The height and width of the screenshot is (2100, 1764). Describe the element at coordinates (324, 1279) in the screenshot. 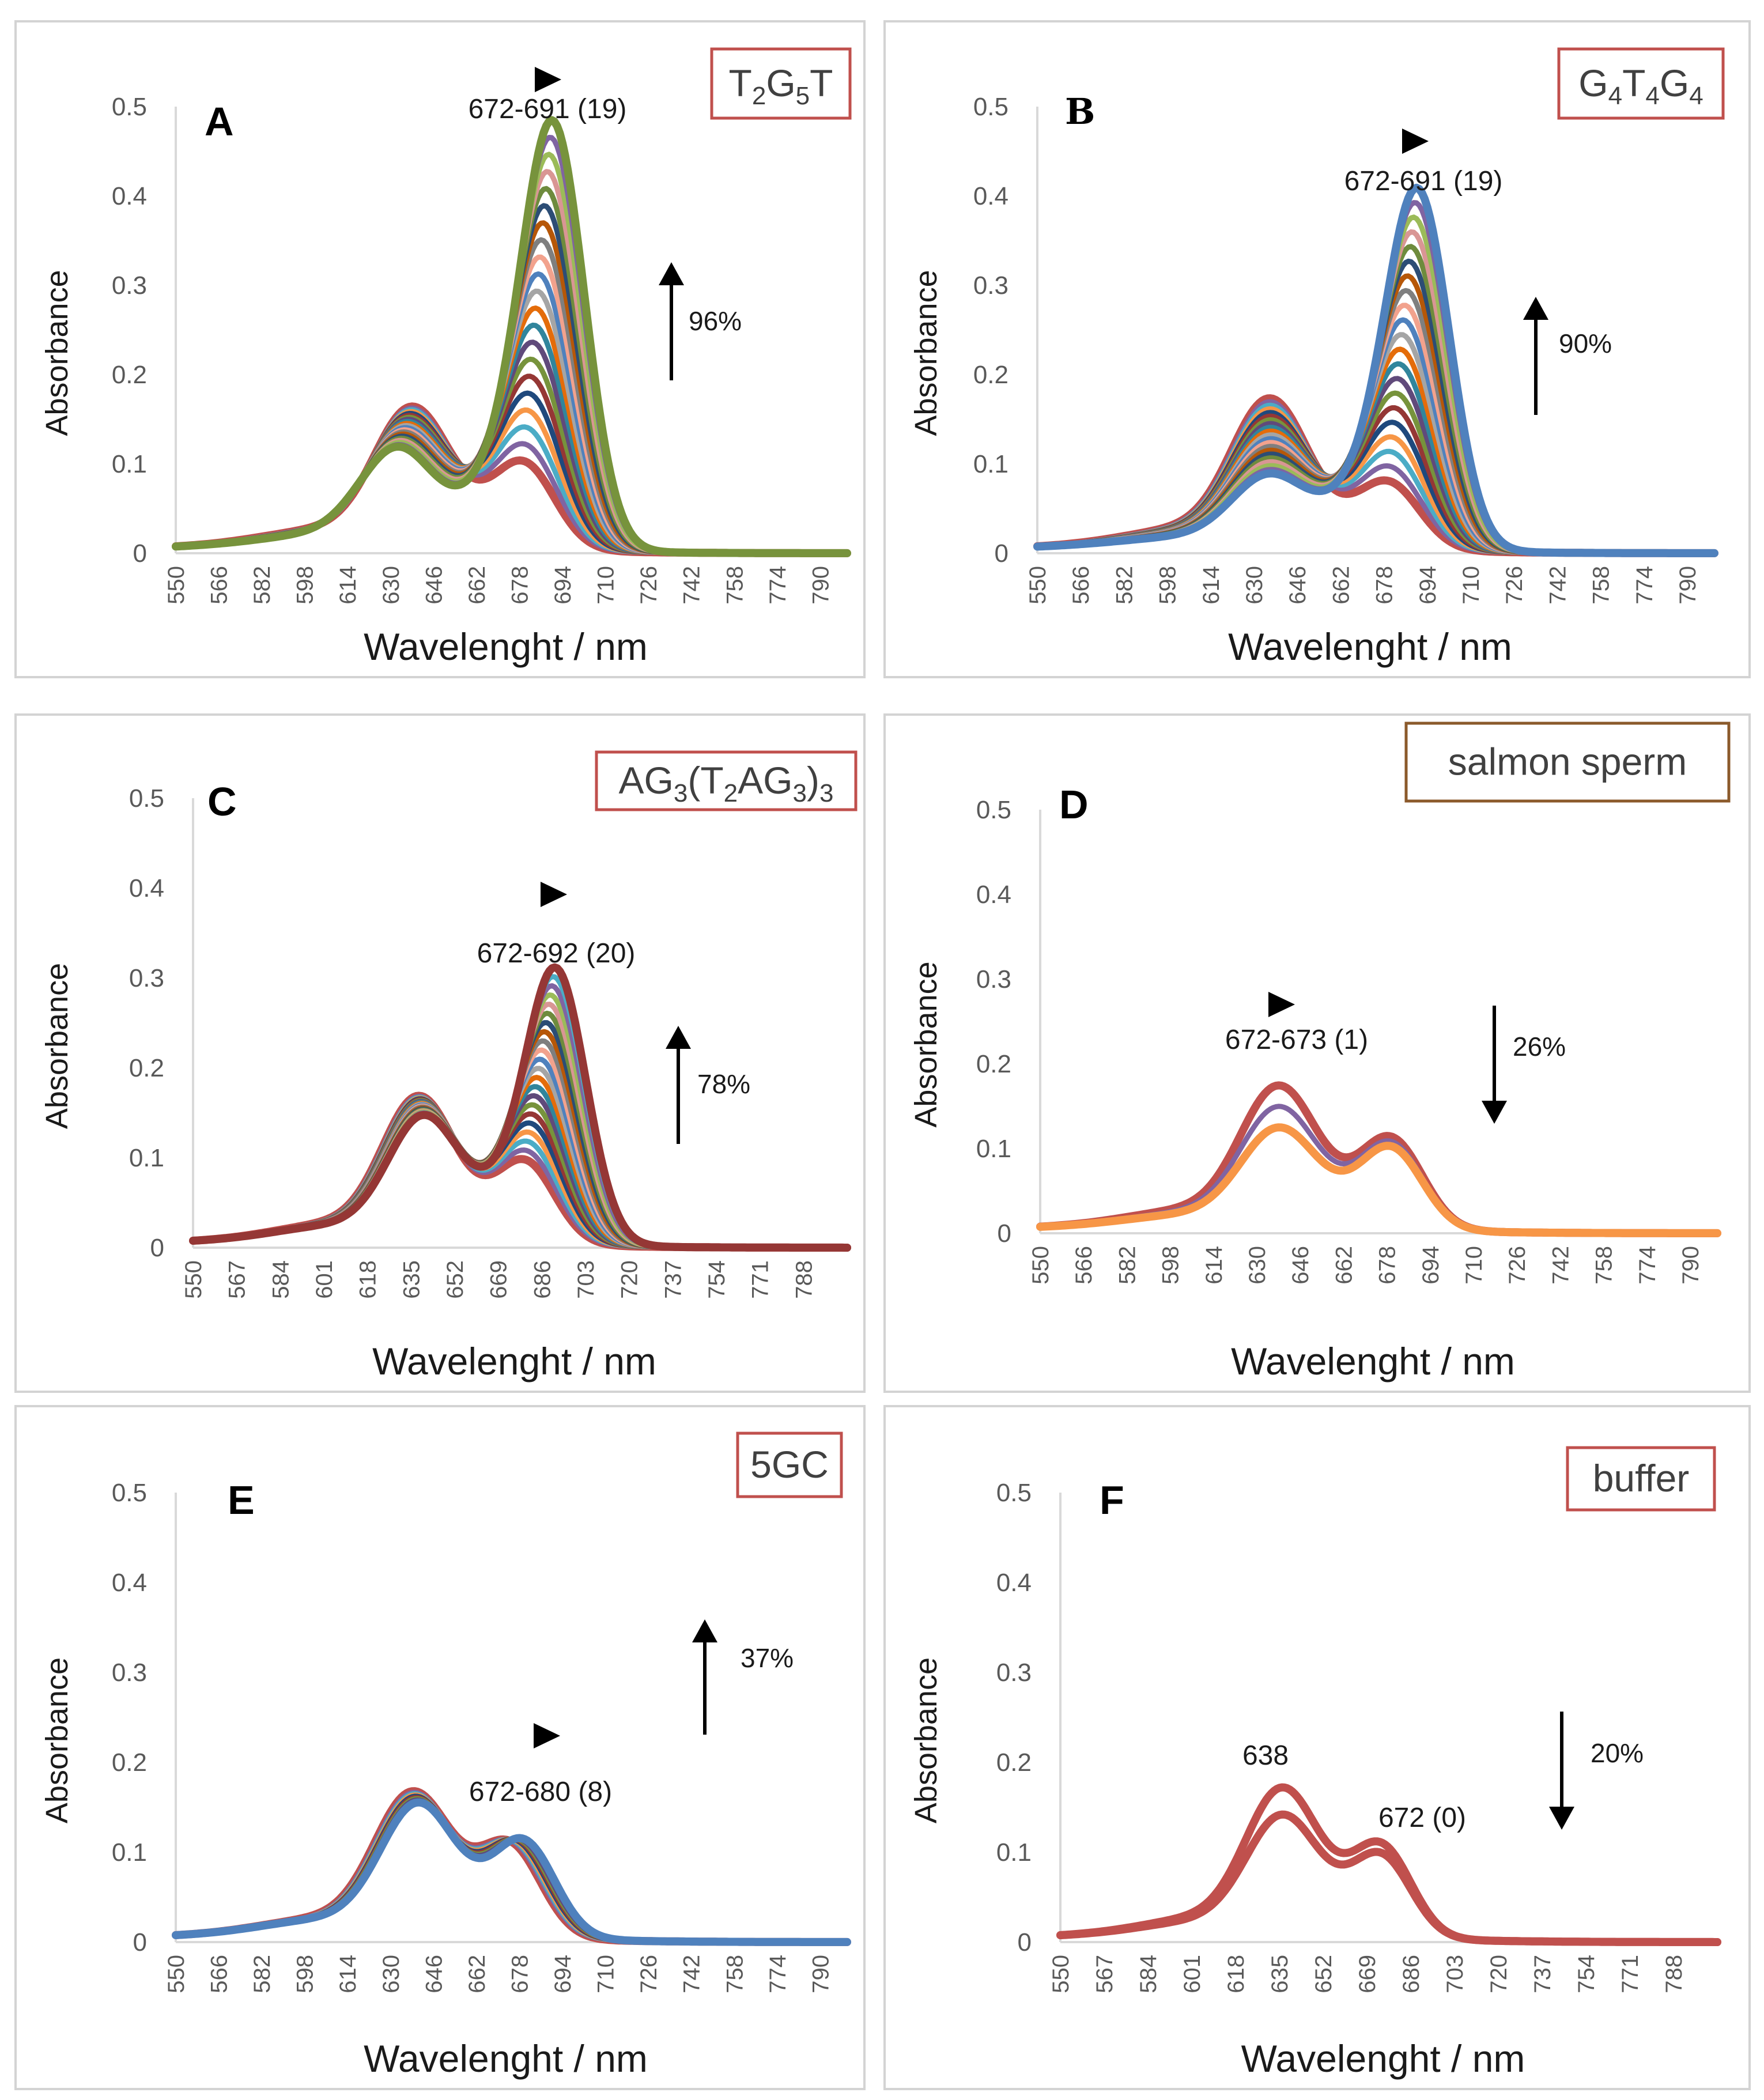

I see `x-tick-label: 601` at that location.